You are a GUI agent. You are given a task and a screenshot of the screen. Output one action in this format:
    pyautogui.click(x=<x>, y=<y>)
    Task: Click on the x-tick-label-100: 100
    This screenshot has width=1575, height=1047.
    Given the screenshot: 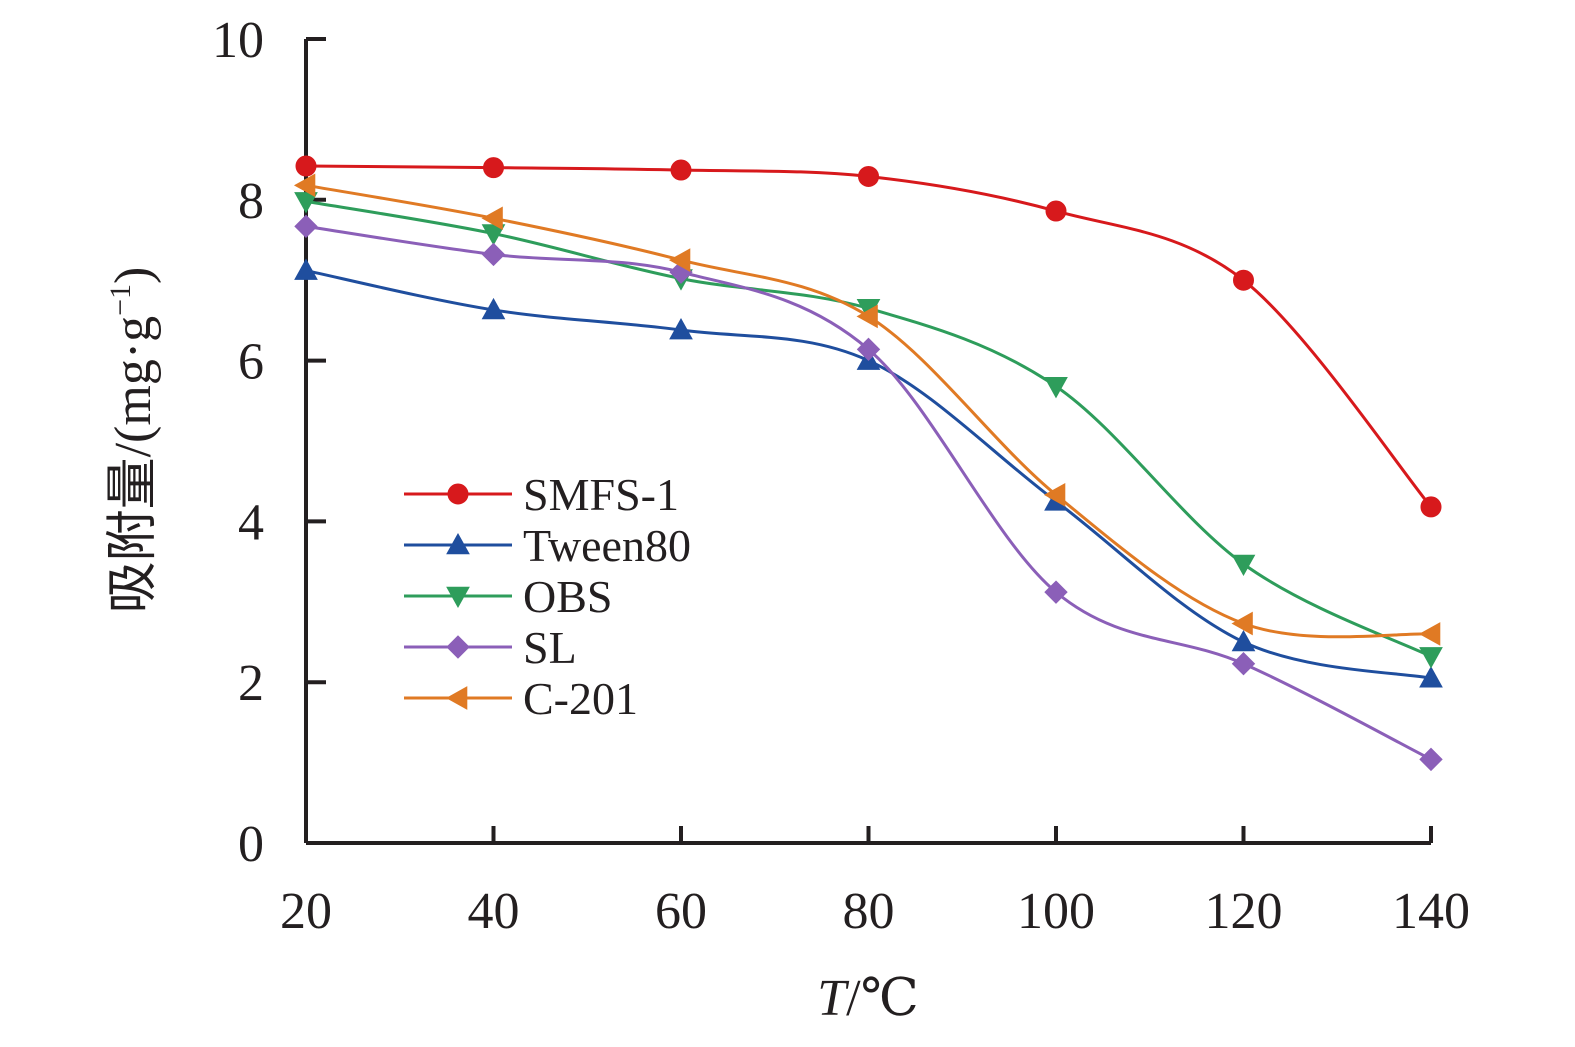 What is the action you would take?
    pyautogui.click(x=1056, y=911)
    